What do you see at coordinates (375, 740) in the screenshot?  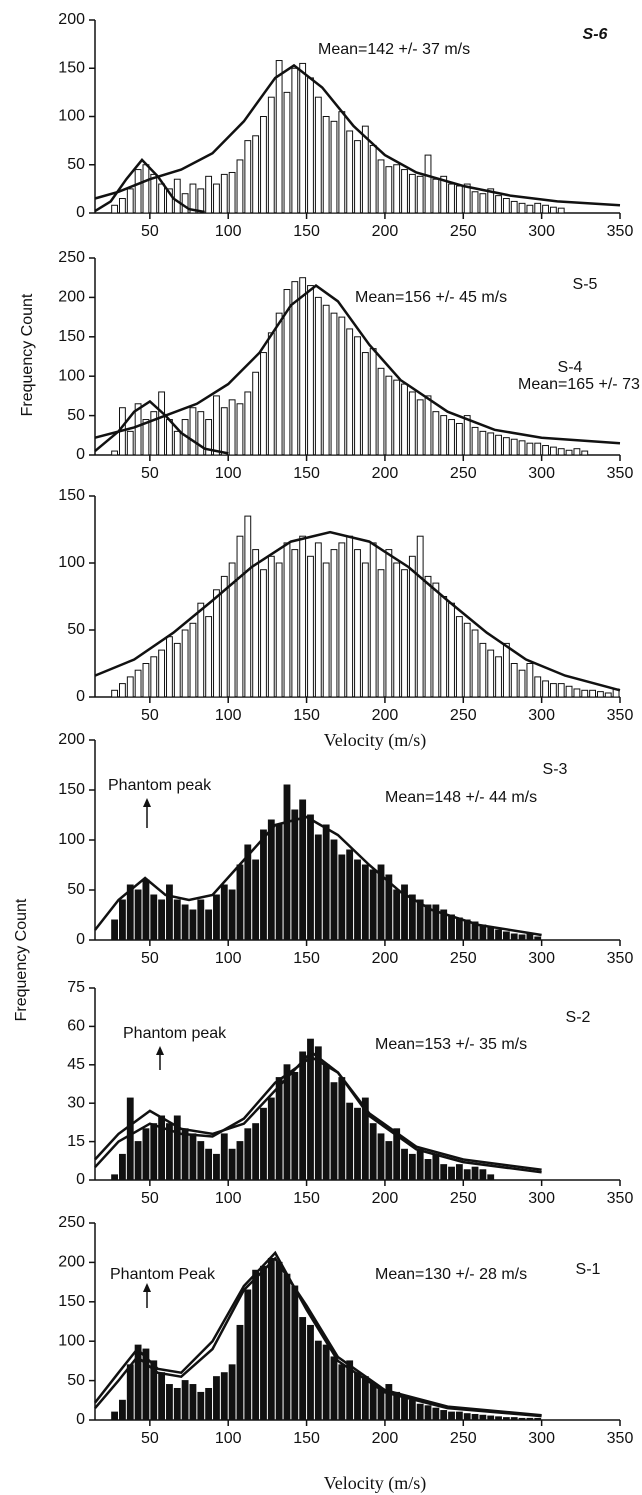 I see `x-axis-label: Velocity (m/s)` at bounding box center [375, 740].